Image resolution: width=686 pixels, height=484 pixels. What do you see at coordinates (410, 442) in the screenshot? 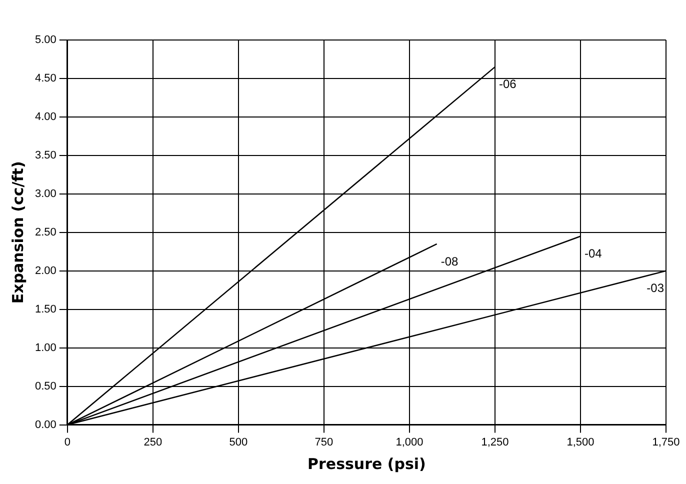
I see `x-tick-label: 1,000` at bounding box center [410, 442].